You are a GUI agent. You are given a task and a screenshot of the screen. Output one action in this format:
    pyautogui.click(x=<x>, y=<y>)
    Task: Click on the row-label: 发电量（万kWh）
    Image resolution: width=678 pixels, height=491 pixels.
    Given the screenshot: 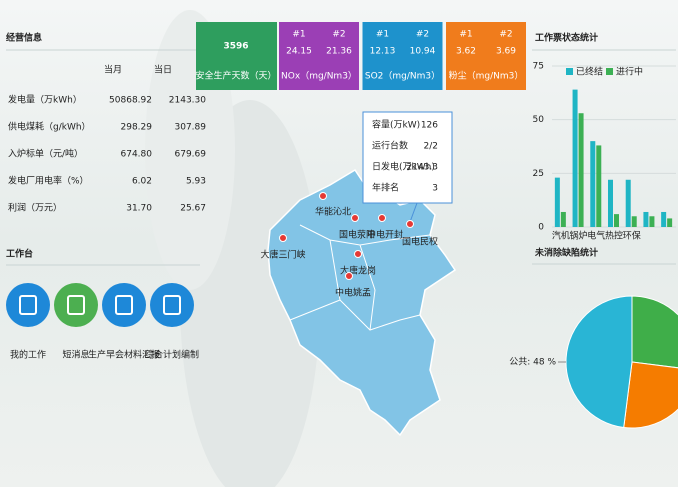 What is the action you would take?
    pyautogui.click(x=45, y=100)
    